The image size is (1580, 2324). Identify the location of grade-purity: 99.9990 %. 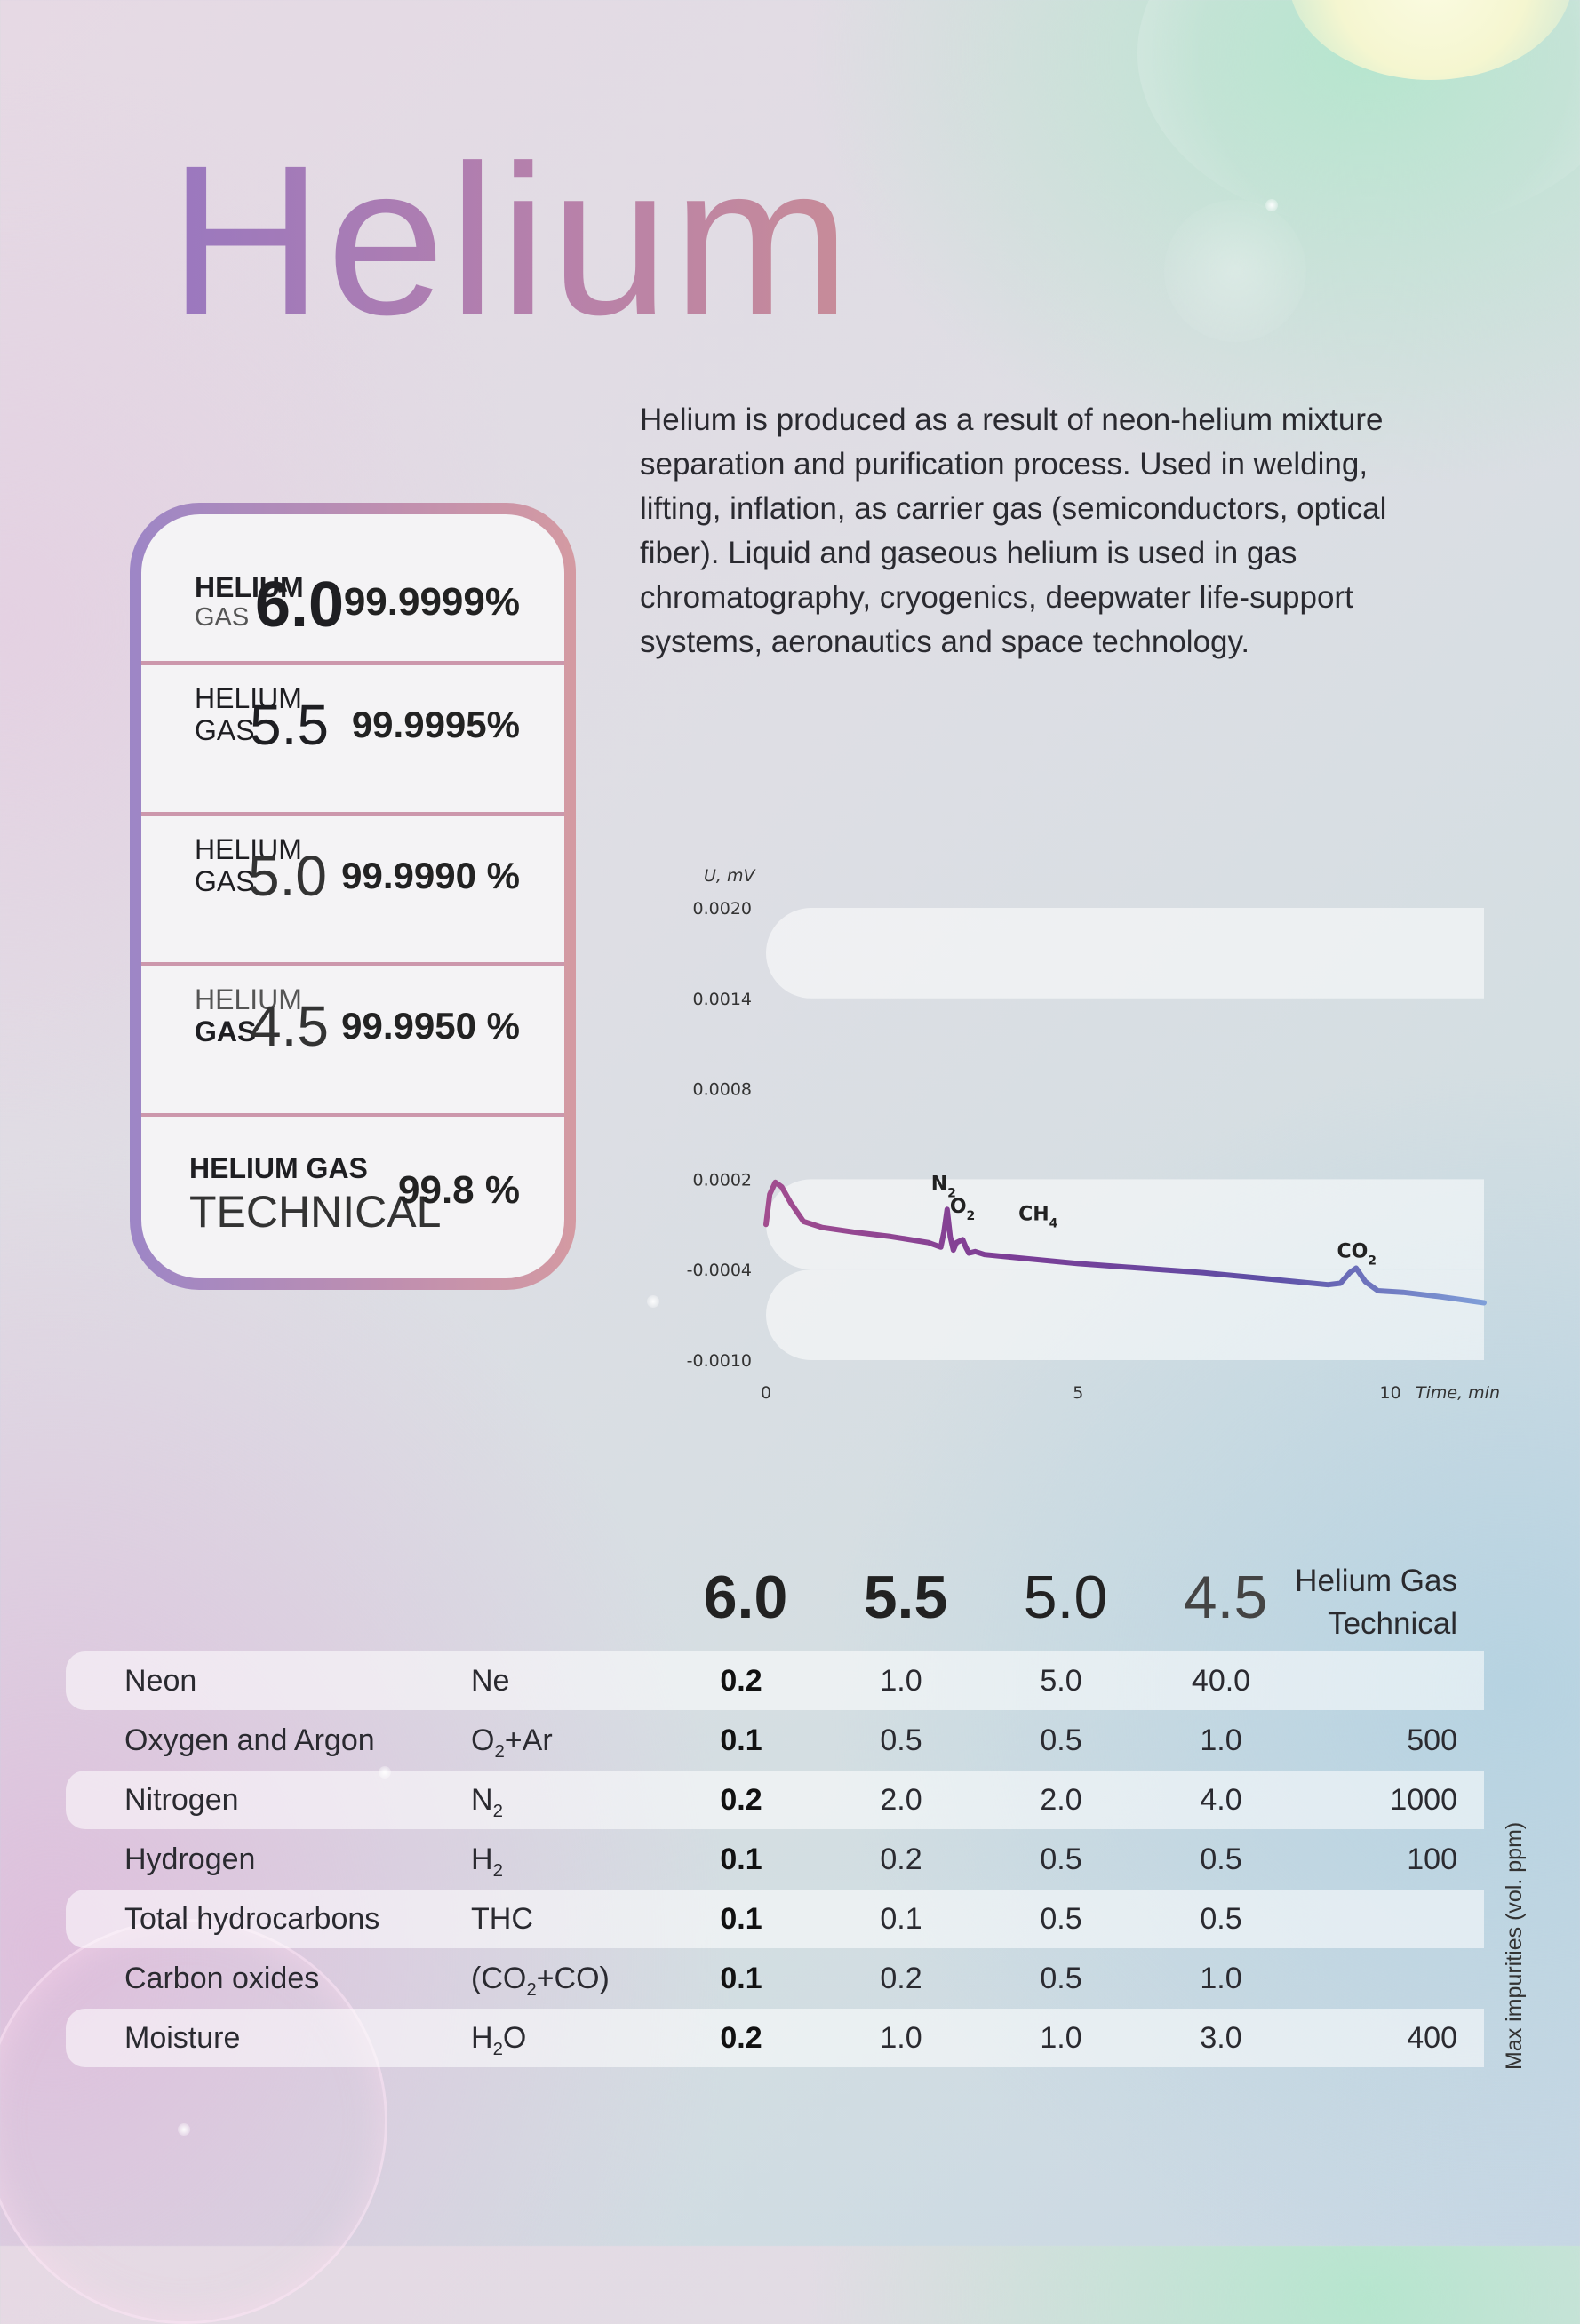
(430, 875).